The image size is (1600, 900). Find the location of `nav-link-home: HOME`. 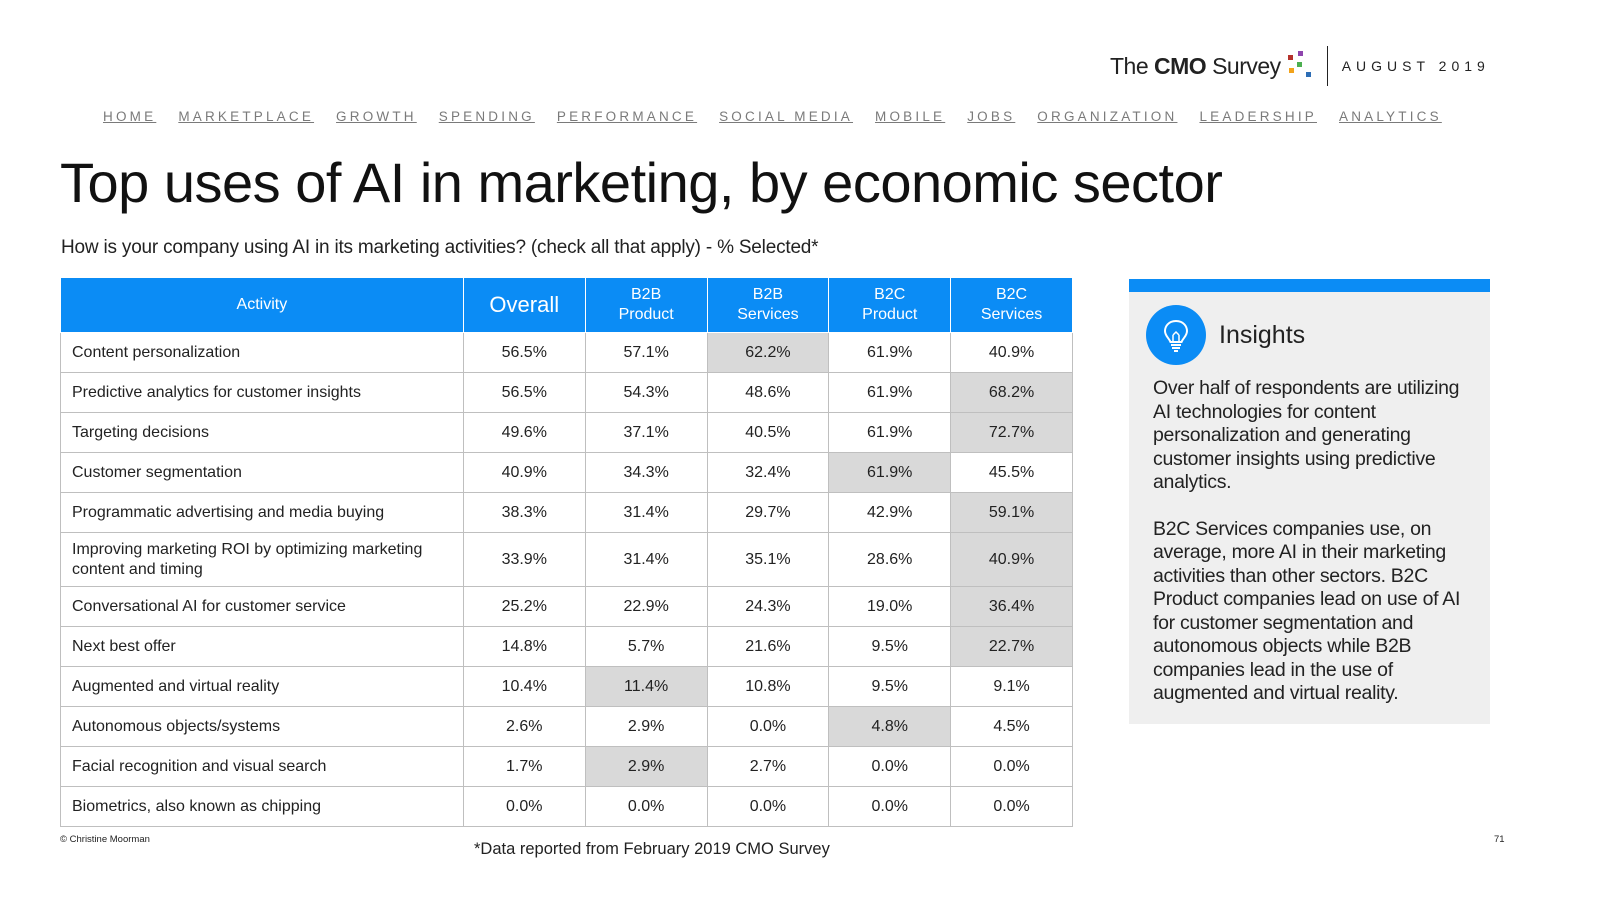

nav-link-home: HOME is located at coordinates (130, 116).